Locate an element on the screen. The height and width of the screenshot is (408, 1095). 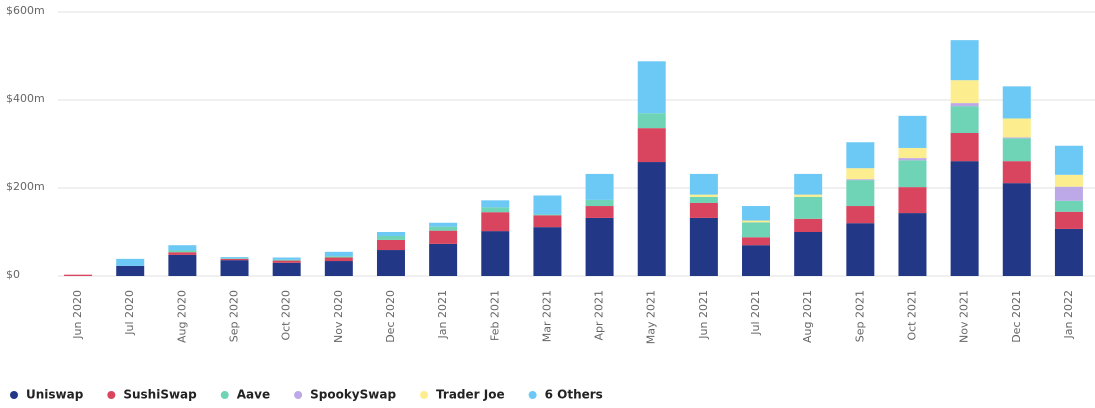
x-tick-label: Jun 2020 is located at coordinates (77, 315).